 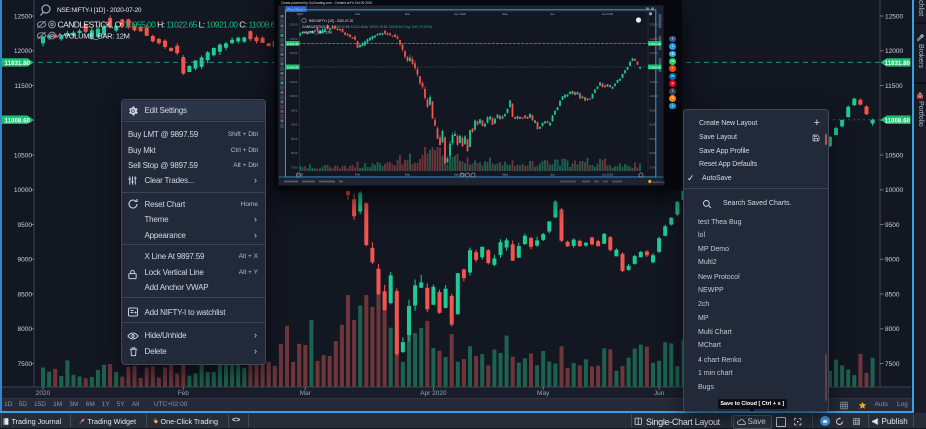 What do you see at coordinates (543, 393) in the screenshot?
I see `svg-text: May` at bounding box center [543, 393].